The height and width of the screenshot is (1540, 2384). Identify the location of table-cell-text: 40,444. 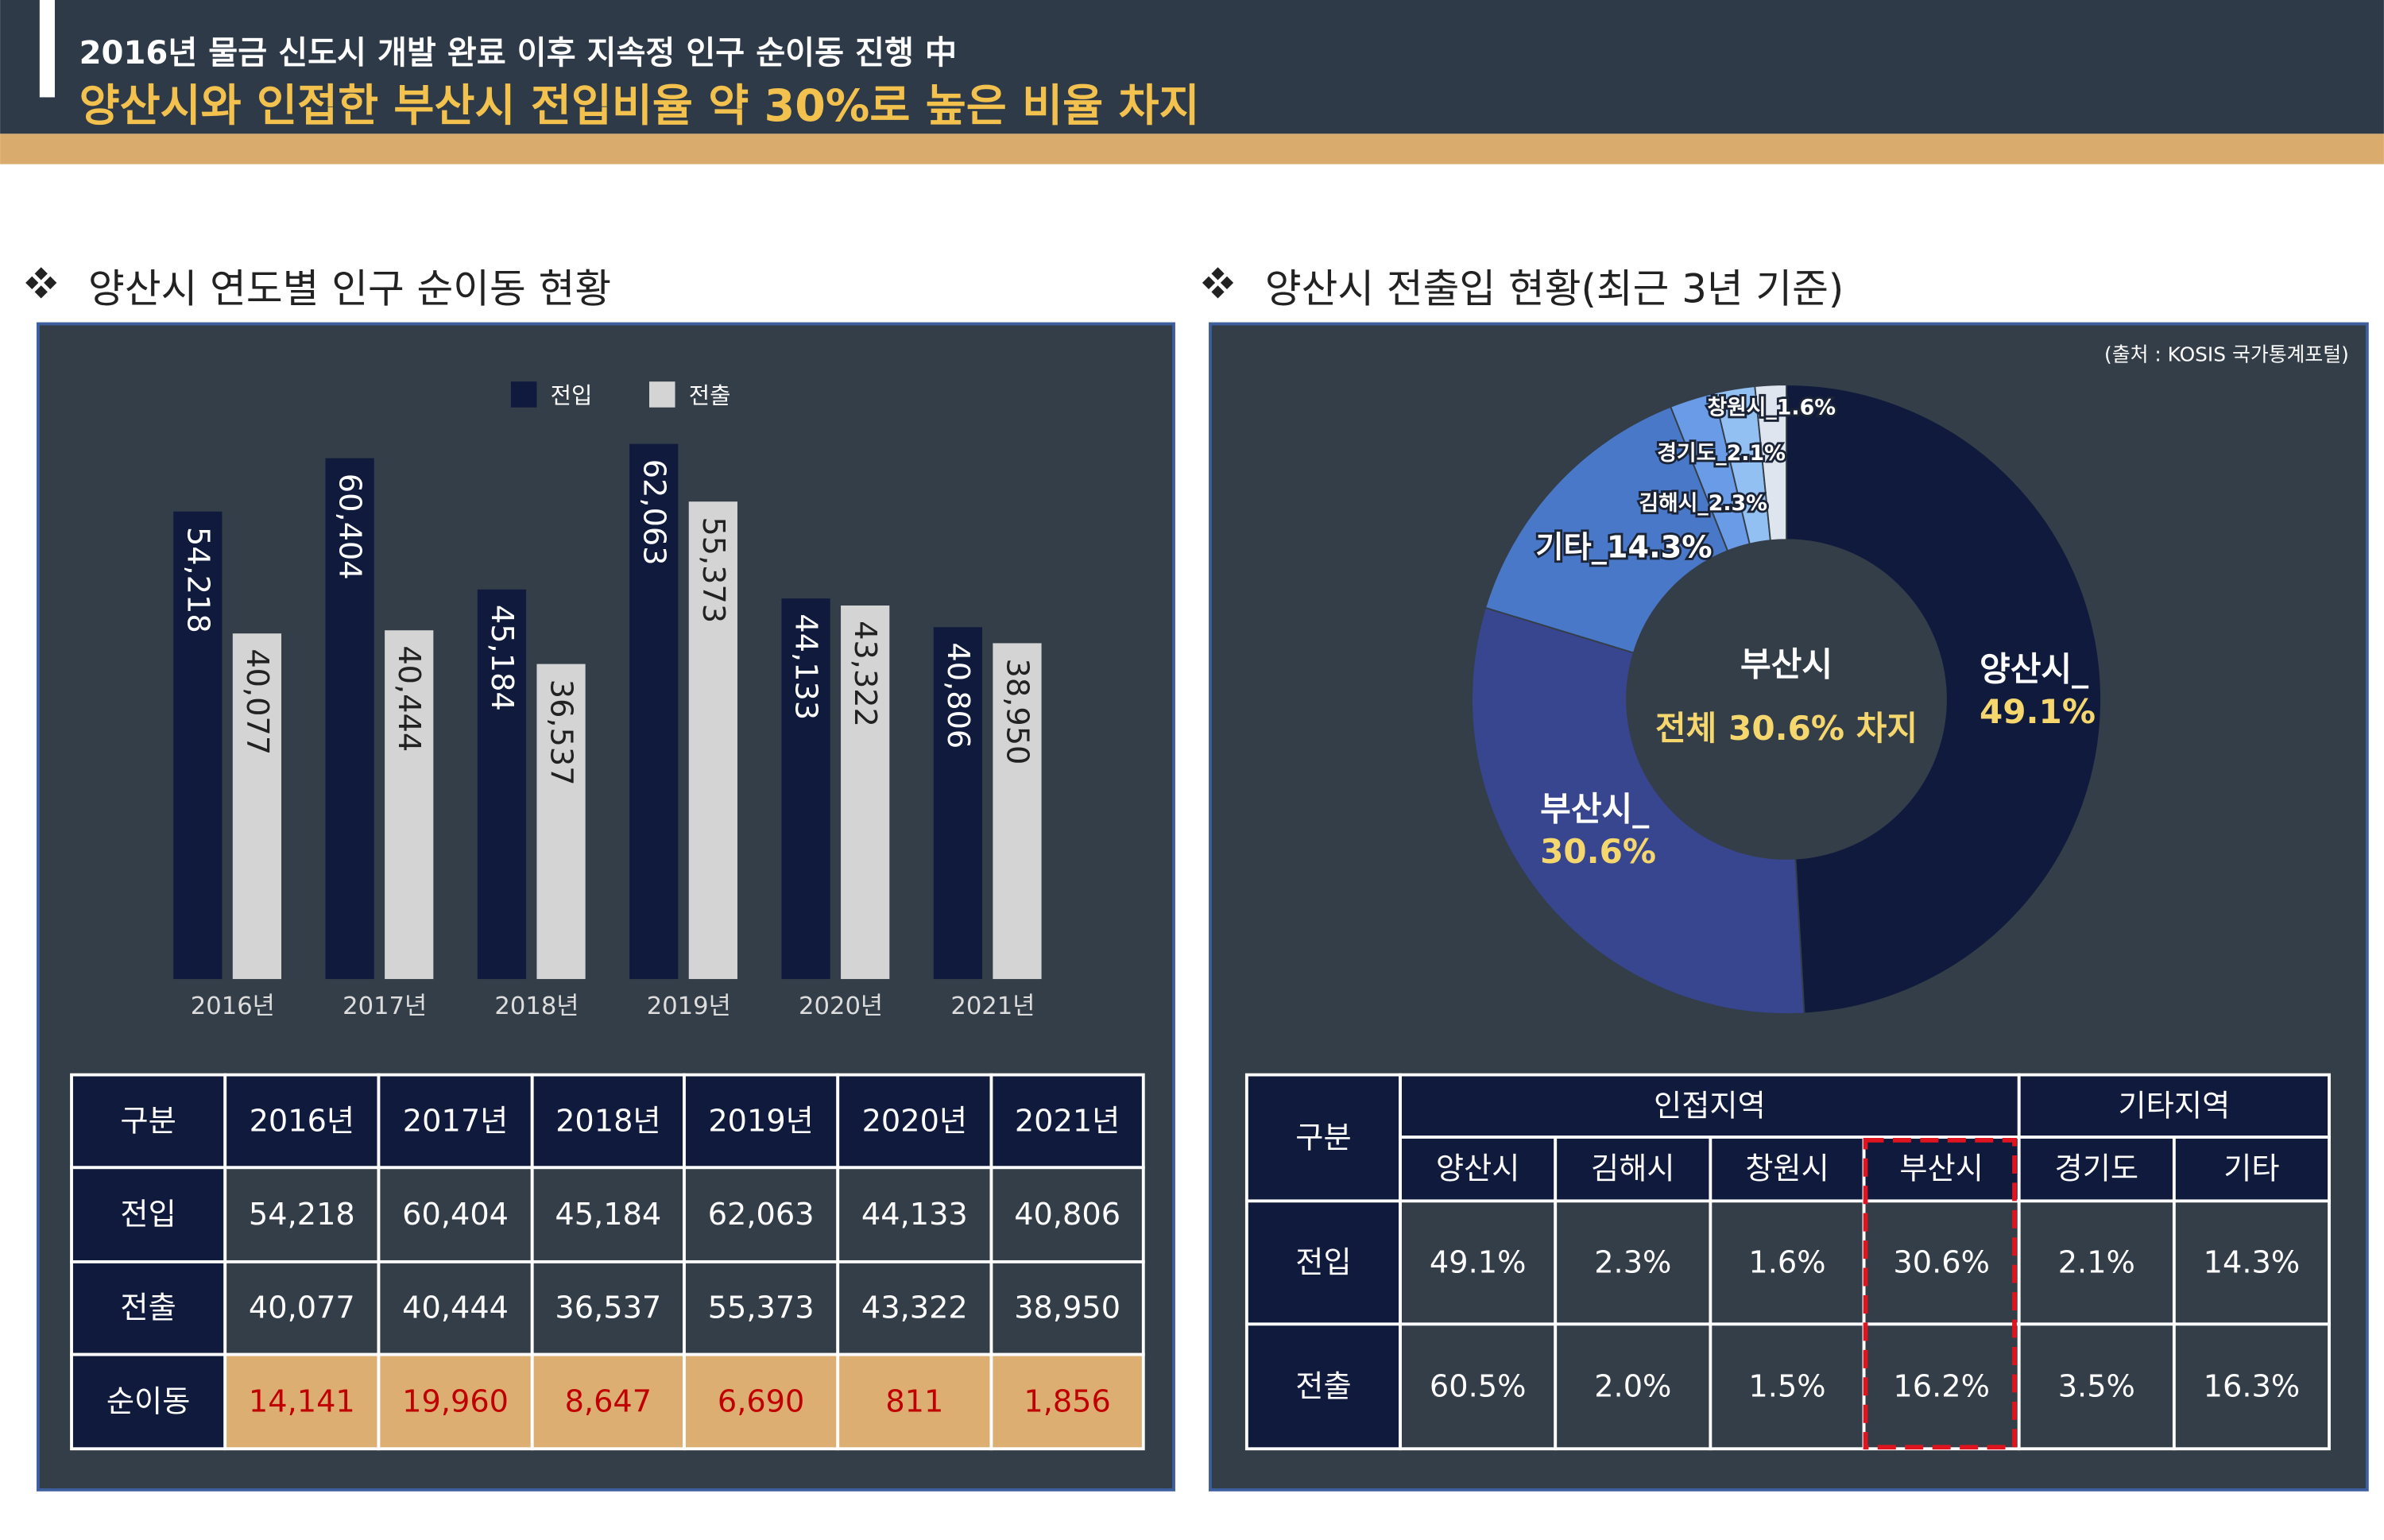
(455, 1308).